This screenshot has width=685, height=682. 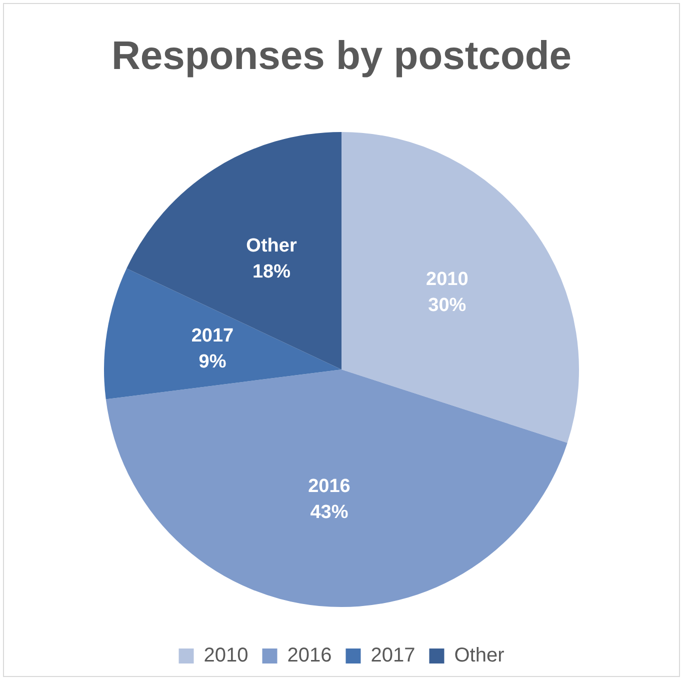 What do you see at coordinates (271, 271) in the screenshot?
I see `data-label: 18%` at bounding box center [271, 271].